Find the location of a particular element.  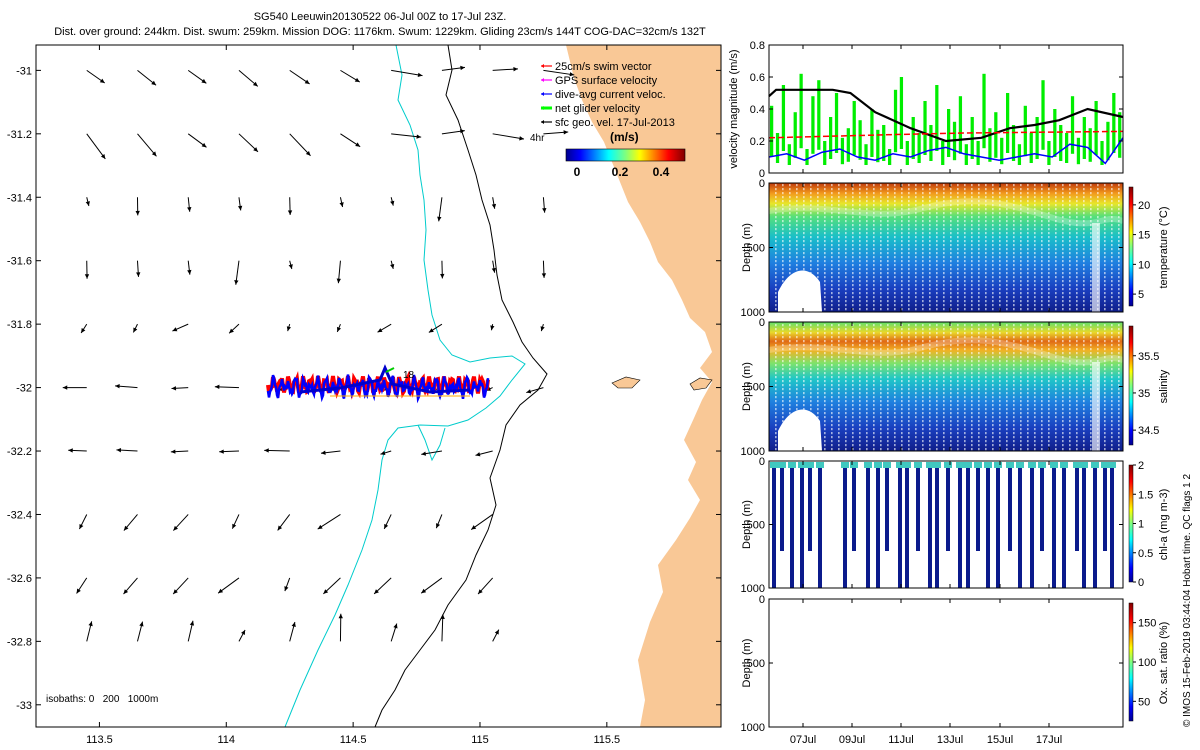

map-ytick-label: -31.6 is located at coordinates (19, 262).